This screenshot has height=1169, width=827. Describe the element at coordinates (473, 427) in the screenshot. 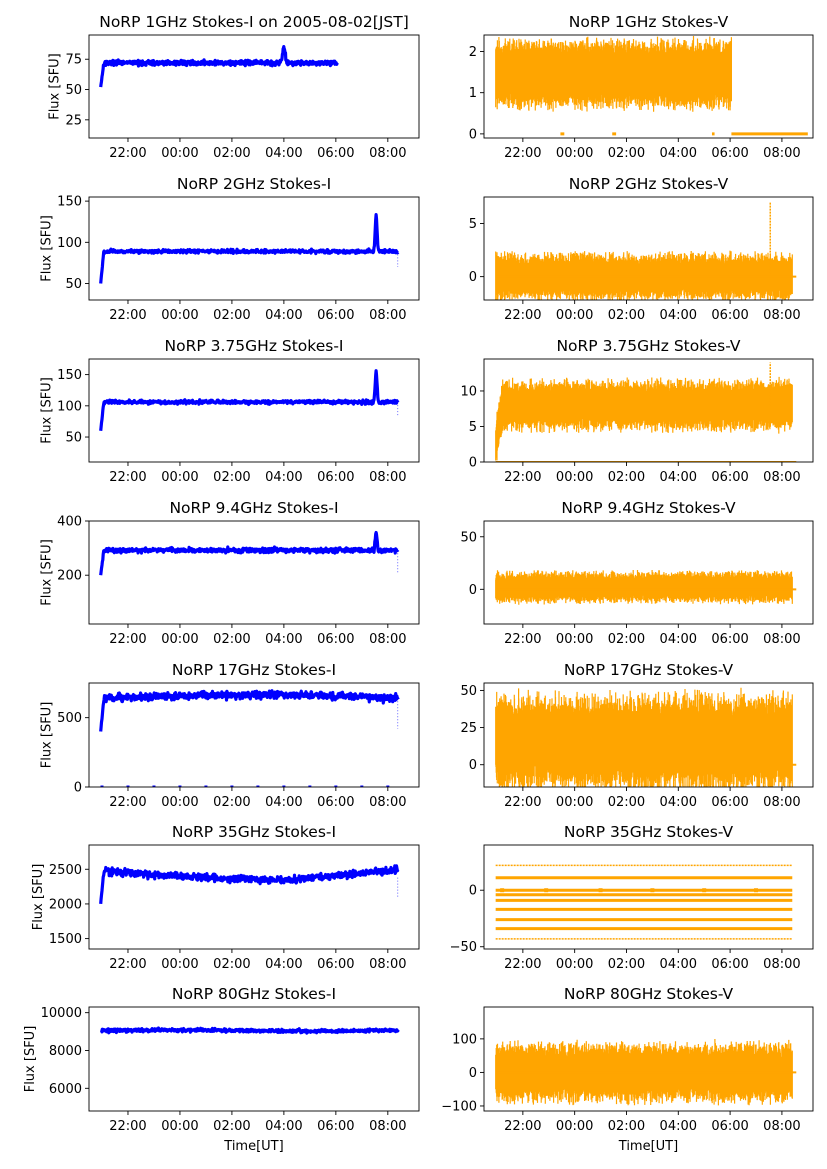

I see `y-tick-label: 5` at that location.